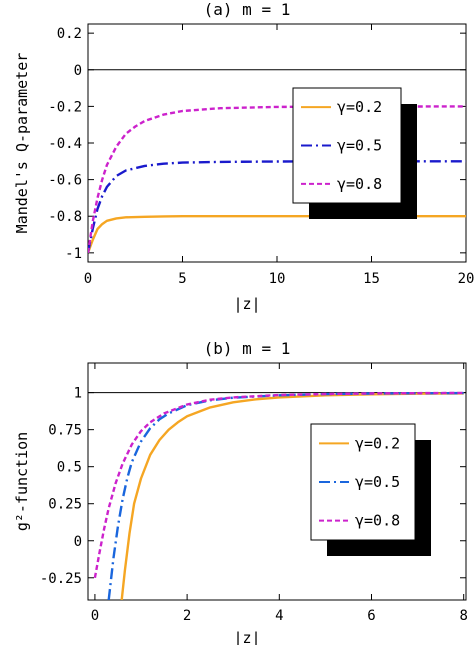  Describe the element at coordinates (22, 143) in the screenshot. I see `y-axis-label: Mandel's Q-parameter` at that location.